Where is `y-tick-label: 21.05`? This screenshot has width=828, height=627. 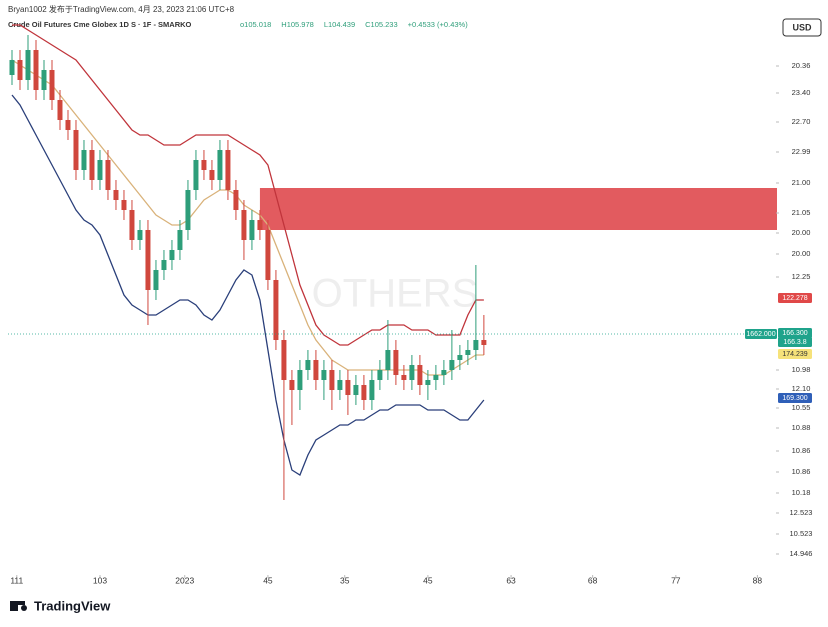
y-tick-label: 21.05 is located at coordinates (801, 212).